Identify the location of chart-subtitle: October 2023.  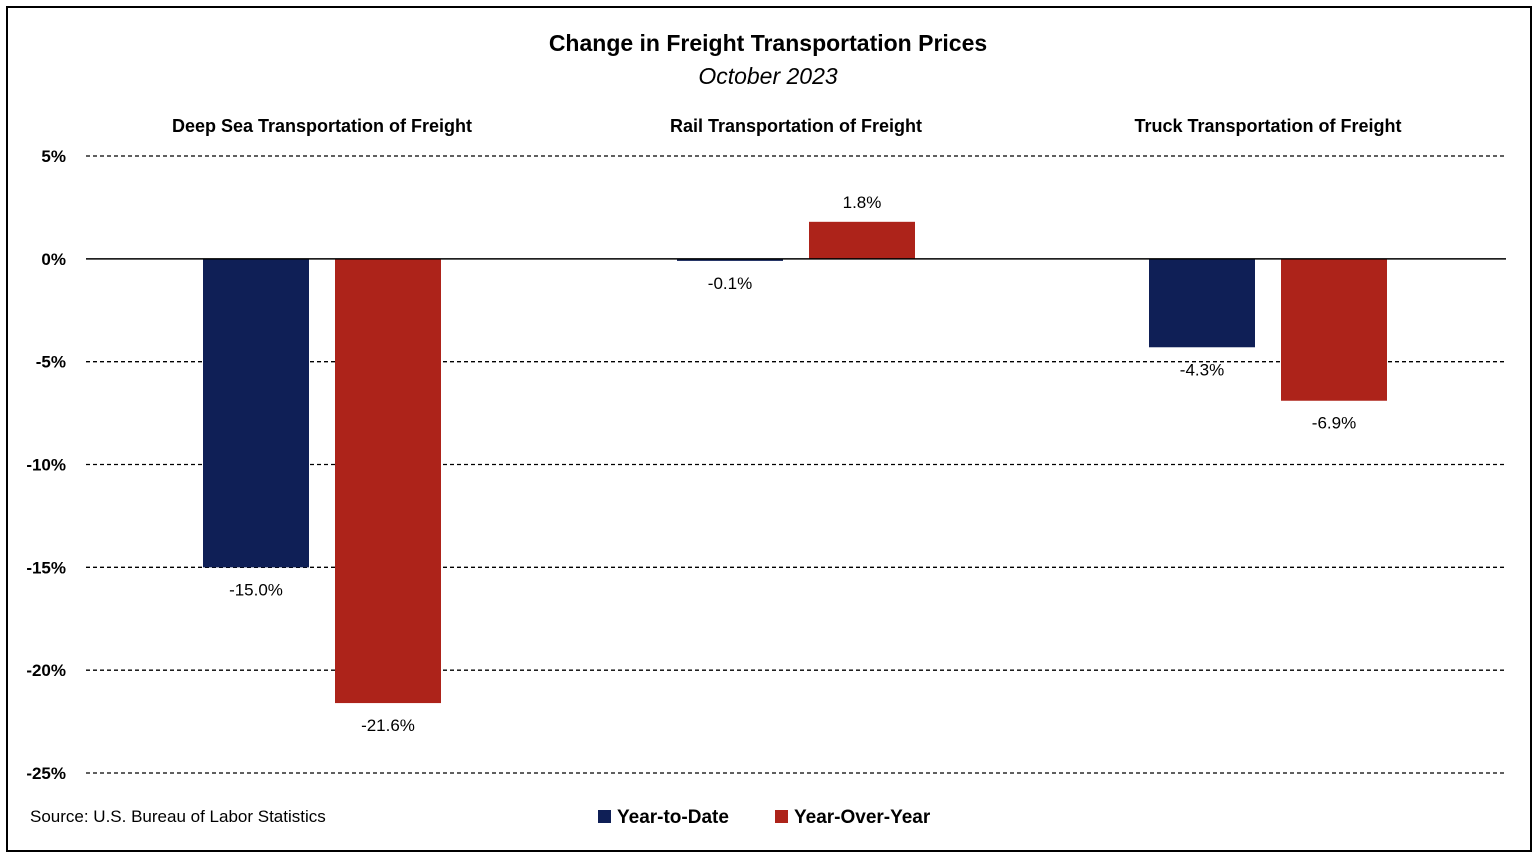
(768, 76).